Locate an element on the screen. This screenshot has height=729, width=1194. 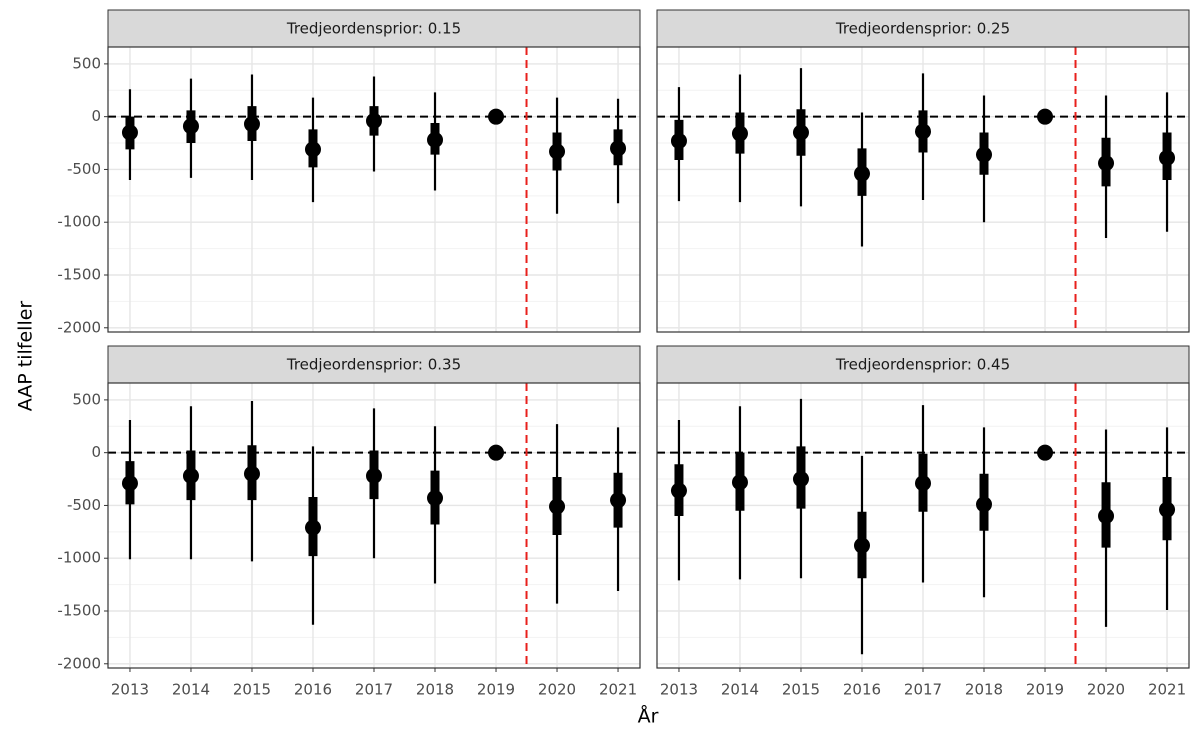
strip-title: Tredjeordensprior: 0.35 is located at coordinates (373, 365).